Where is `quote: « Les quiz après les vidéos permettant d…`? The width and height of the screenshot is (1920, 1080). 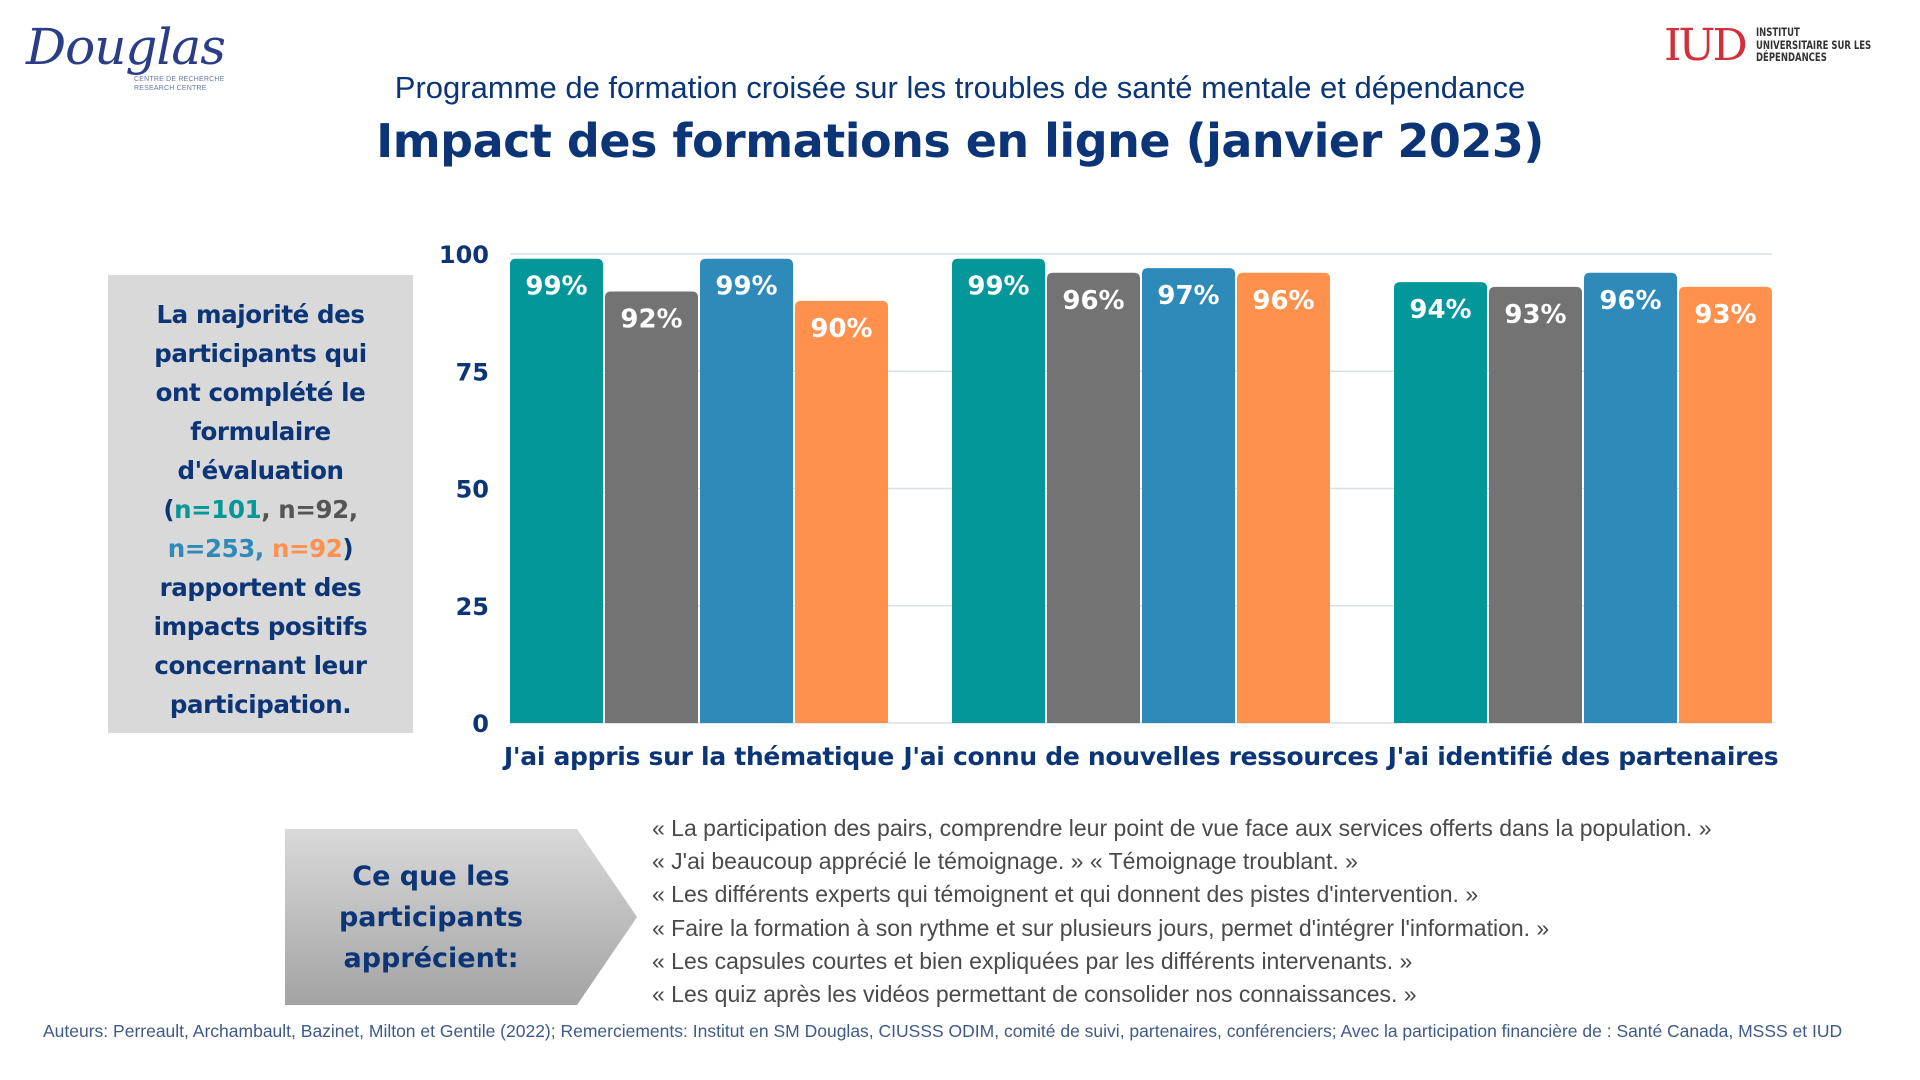 quote: « Les quiz après les vidéos permettant d… is located at coordinates (1034, 994).